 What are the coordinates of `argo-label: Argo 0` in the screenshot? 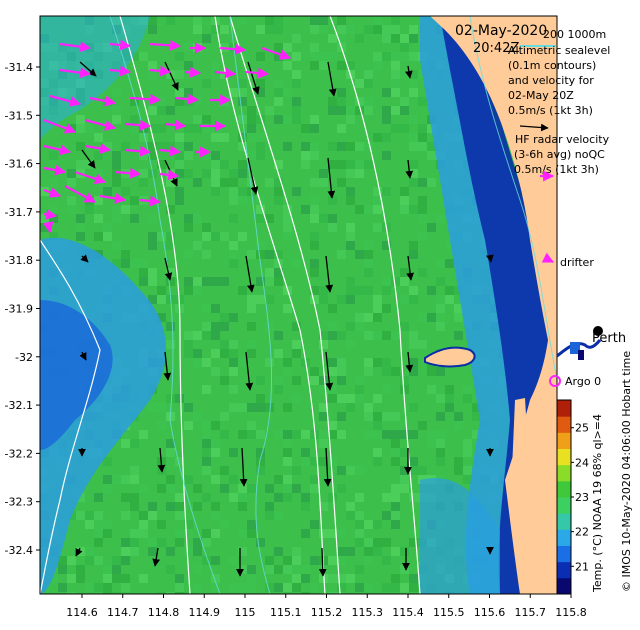 It's located at (583, 381).